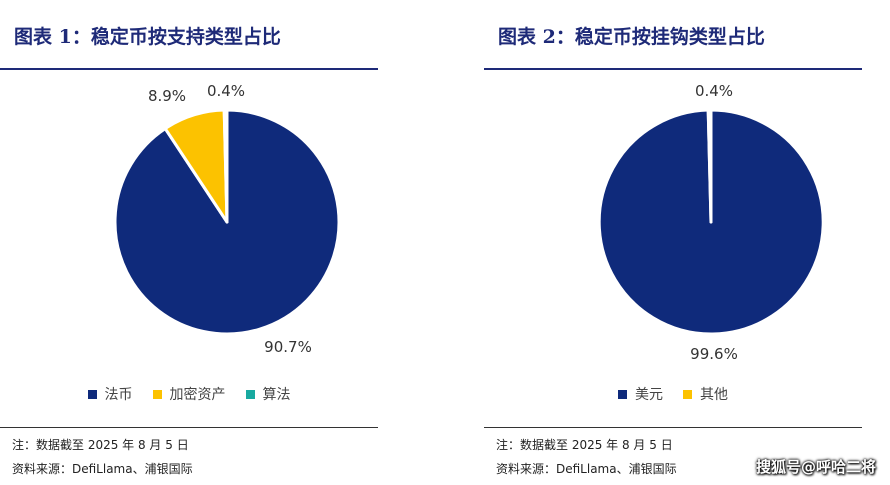 This screenshot has height=485, width=890. I want to click on chart-legend: 美元 其他, so click(673, 394).